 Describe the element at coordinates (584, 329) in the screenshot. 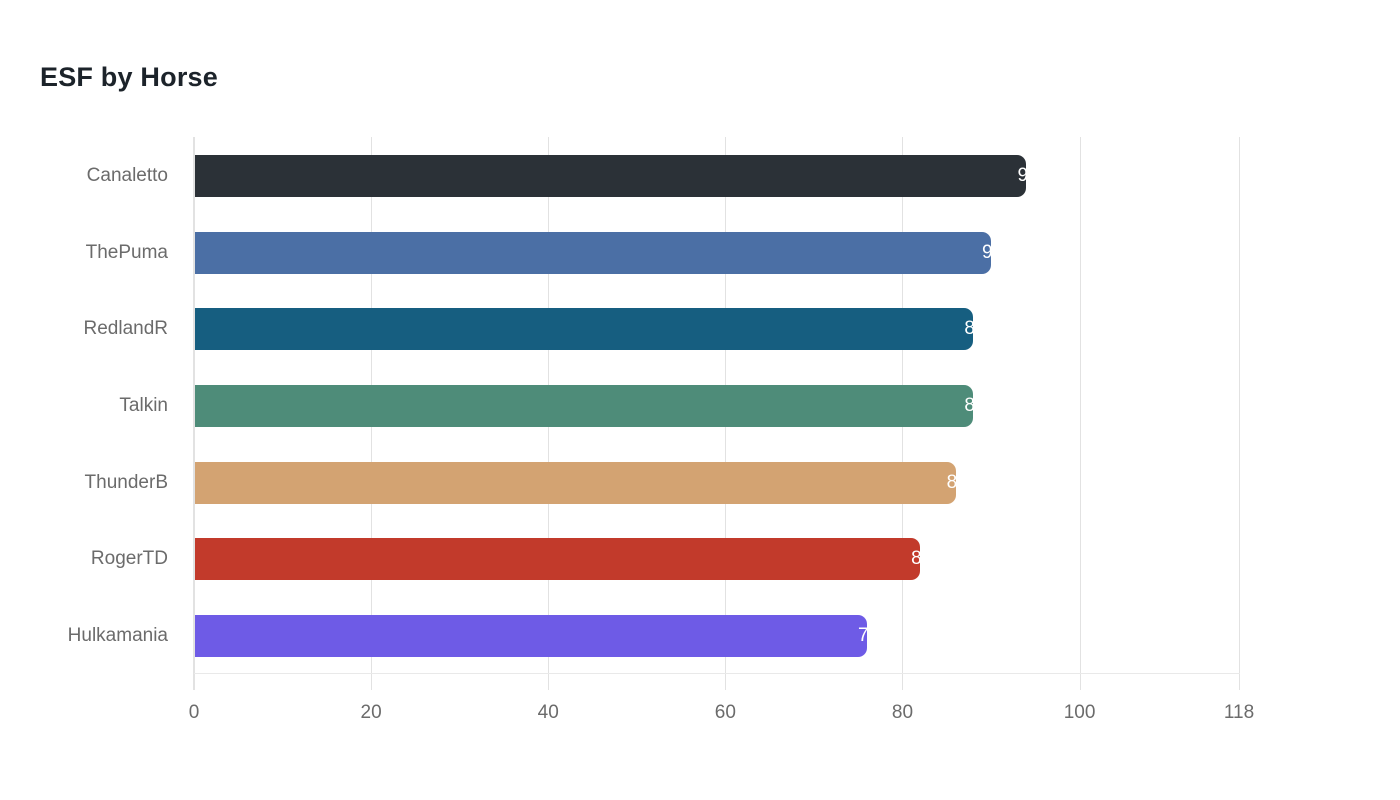

I see `bar-redlandr` at that location.